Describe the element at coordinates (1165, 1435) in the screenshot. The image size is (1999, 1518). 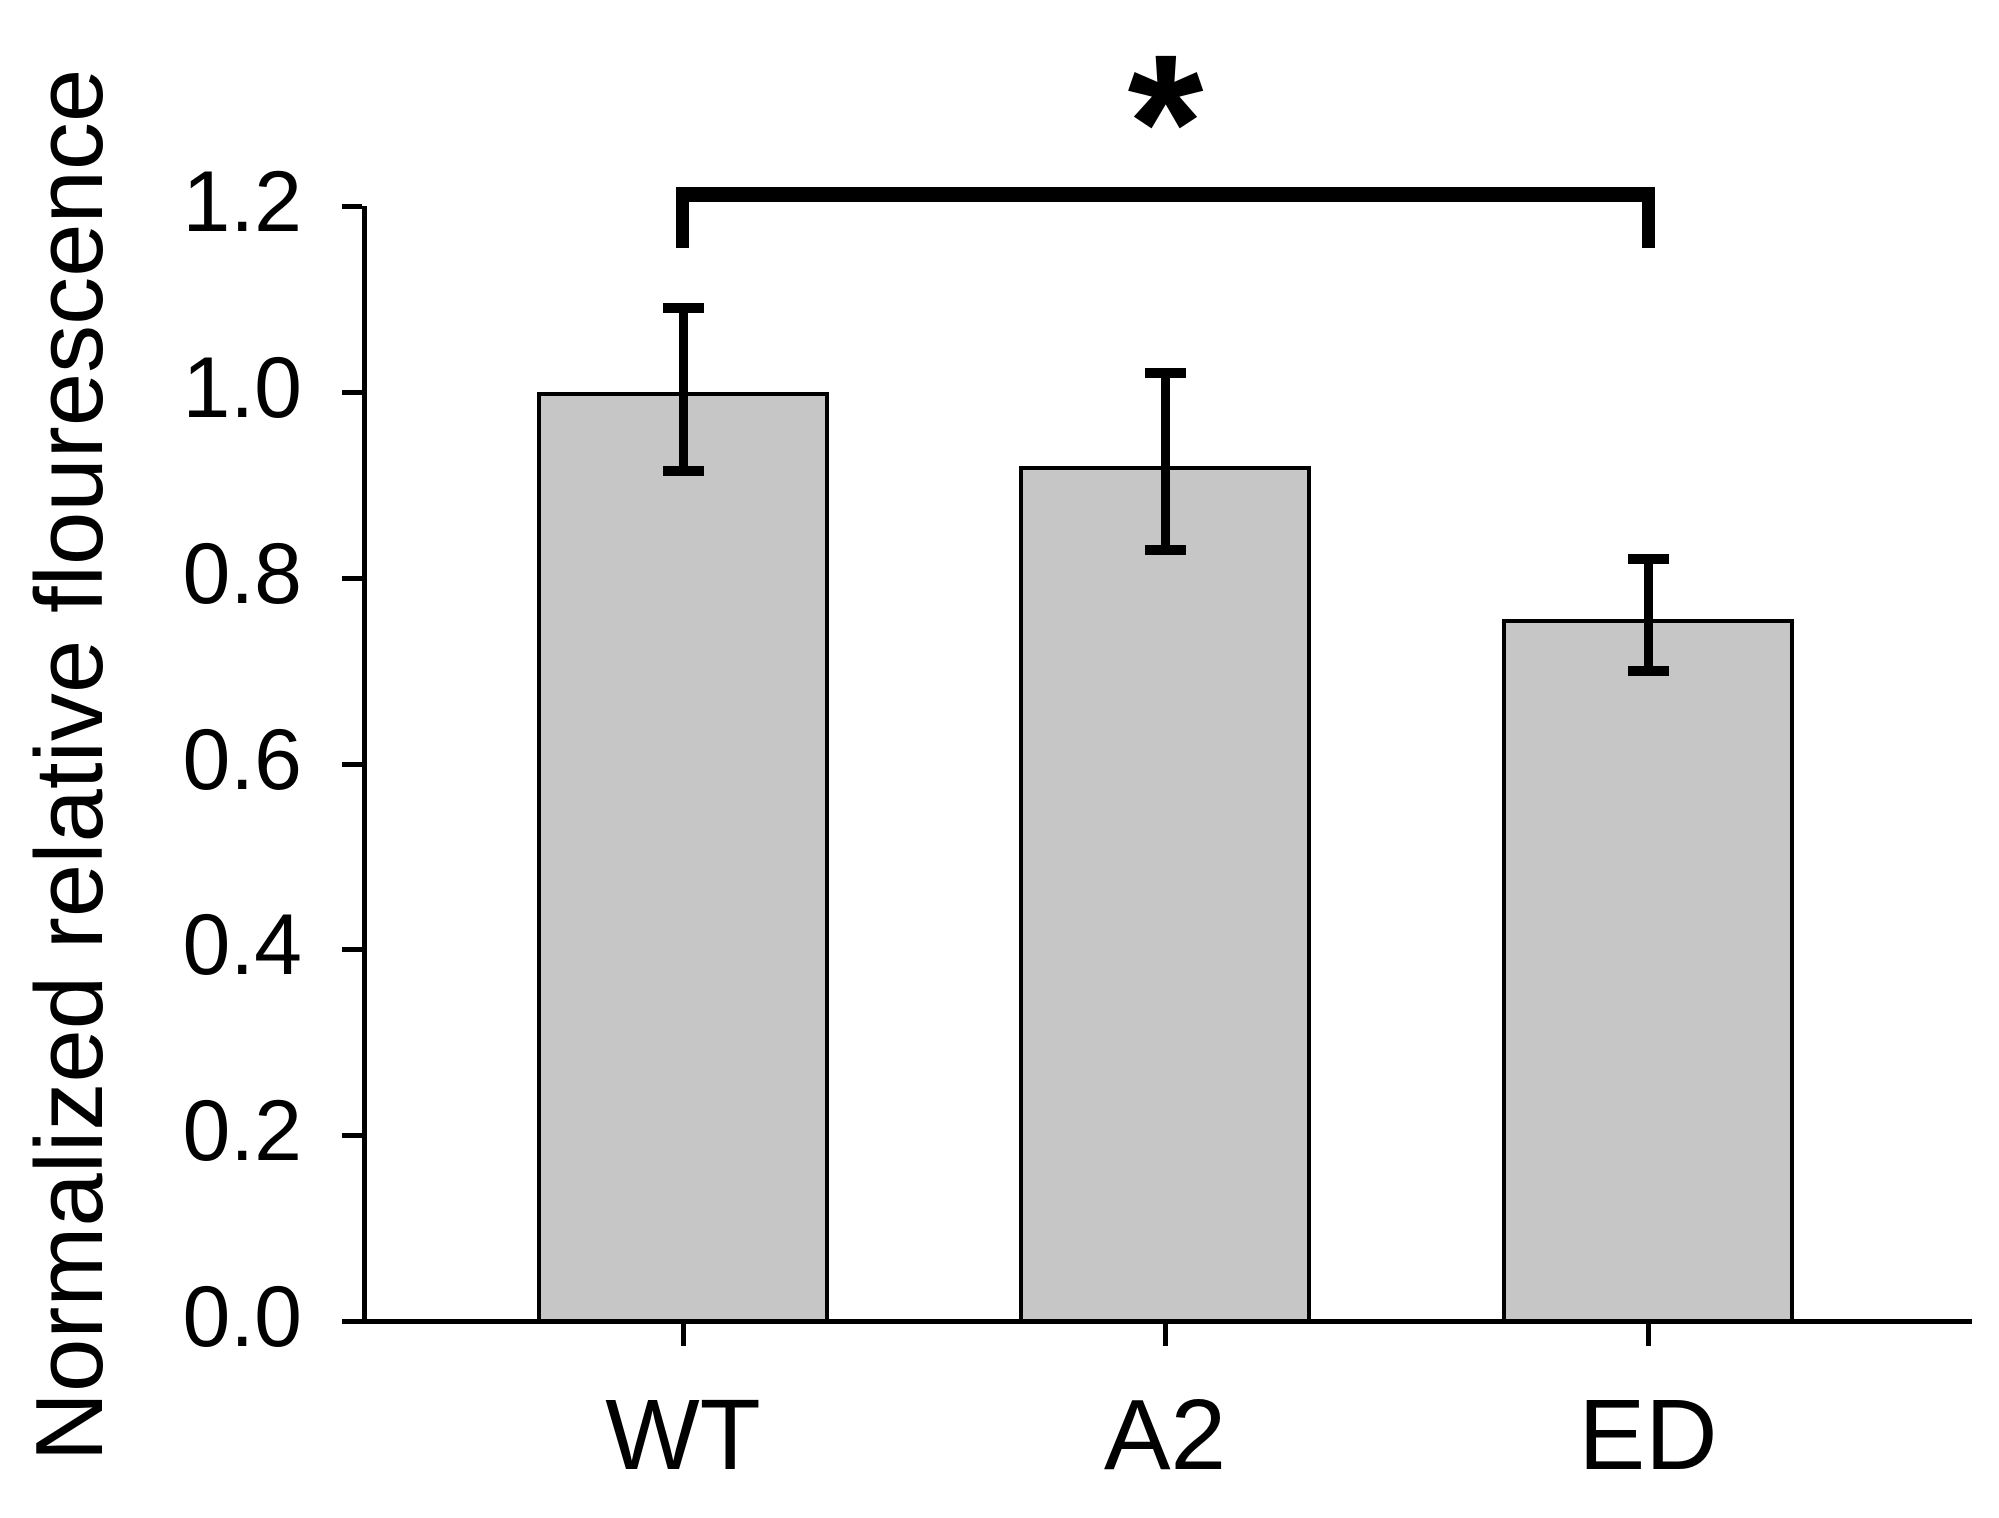
I see `x-category-label: A2` at that location.